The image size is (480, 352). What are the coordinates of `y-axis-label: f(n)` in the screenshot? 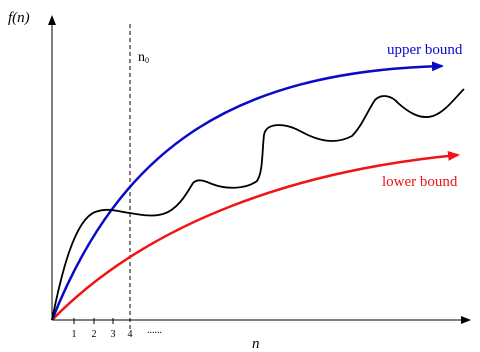 It's located at (19, 18).